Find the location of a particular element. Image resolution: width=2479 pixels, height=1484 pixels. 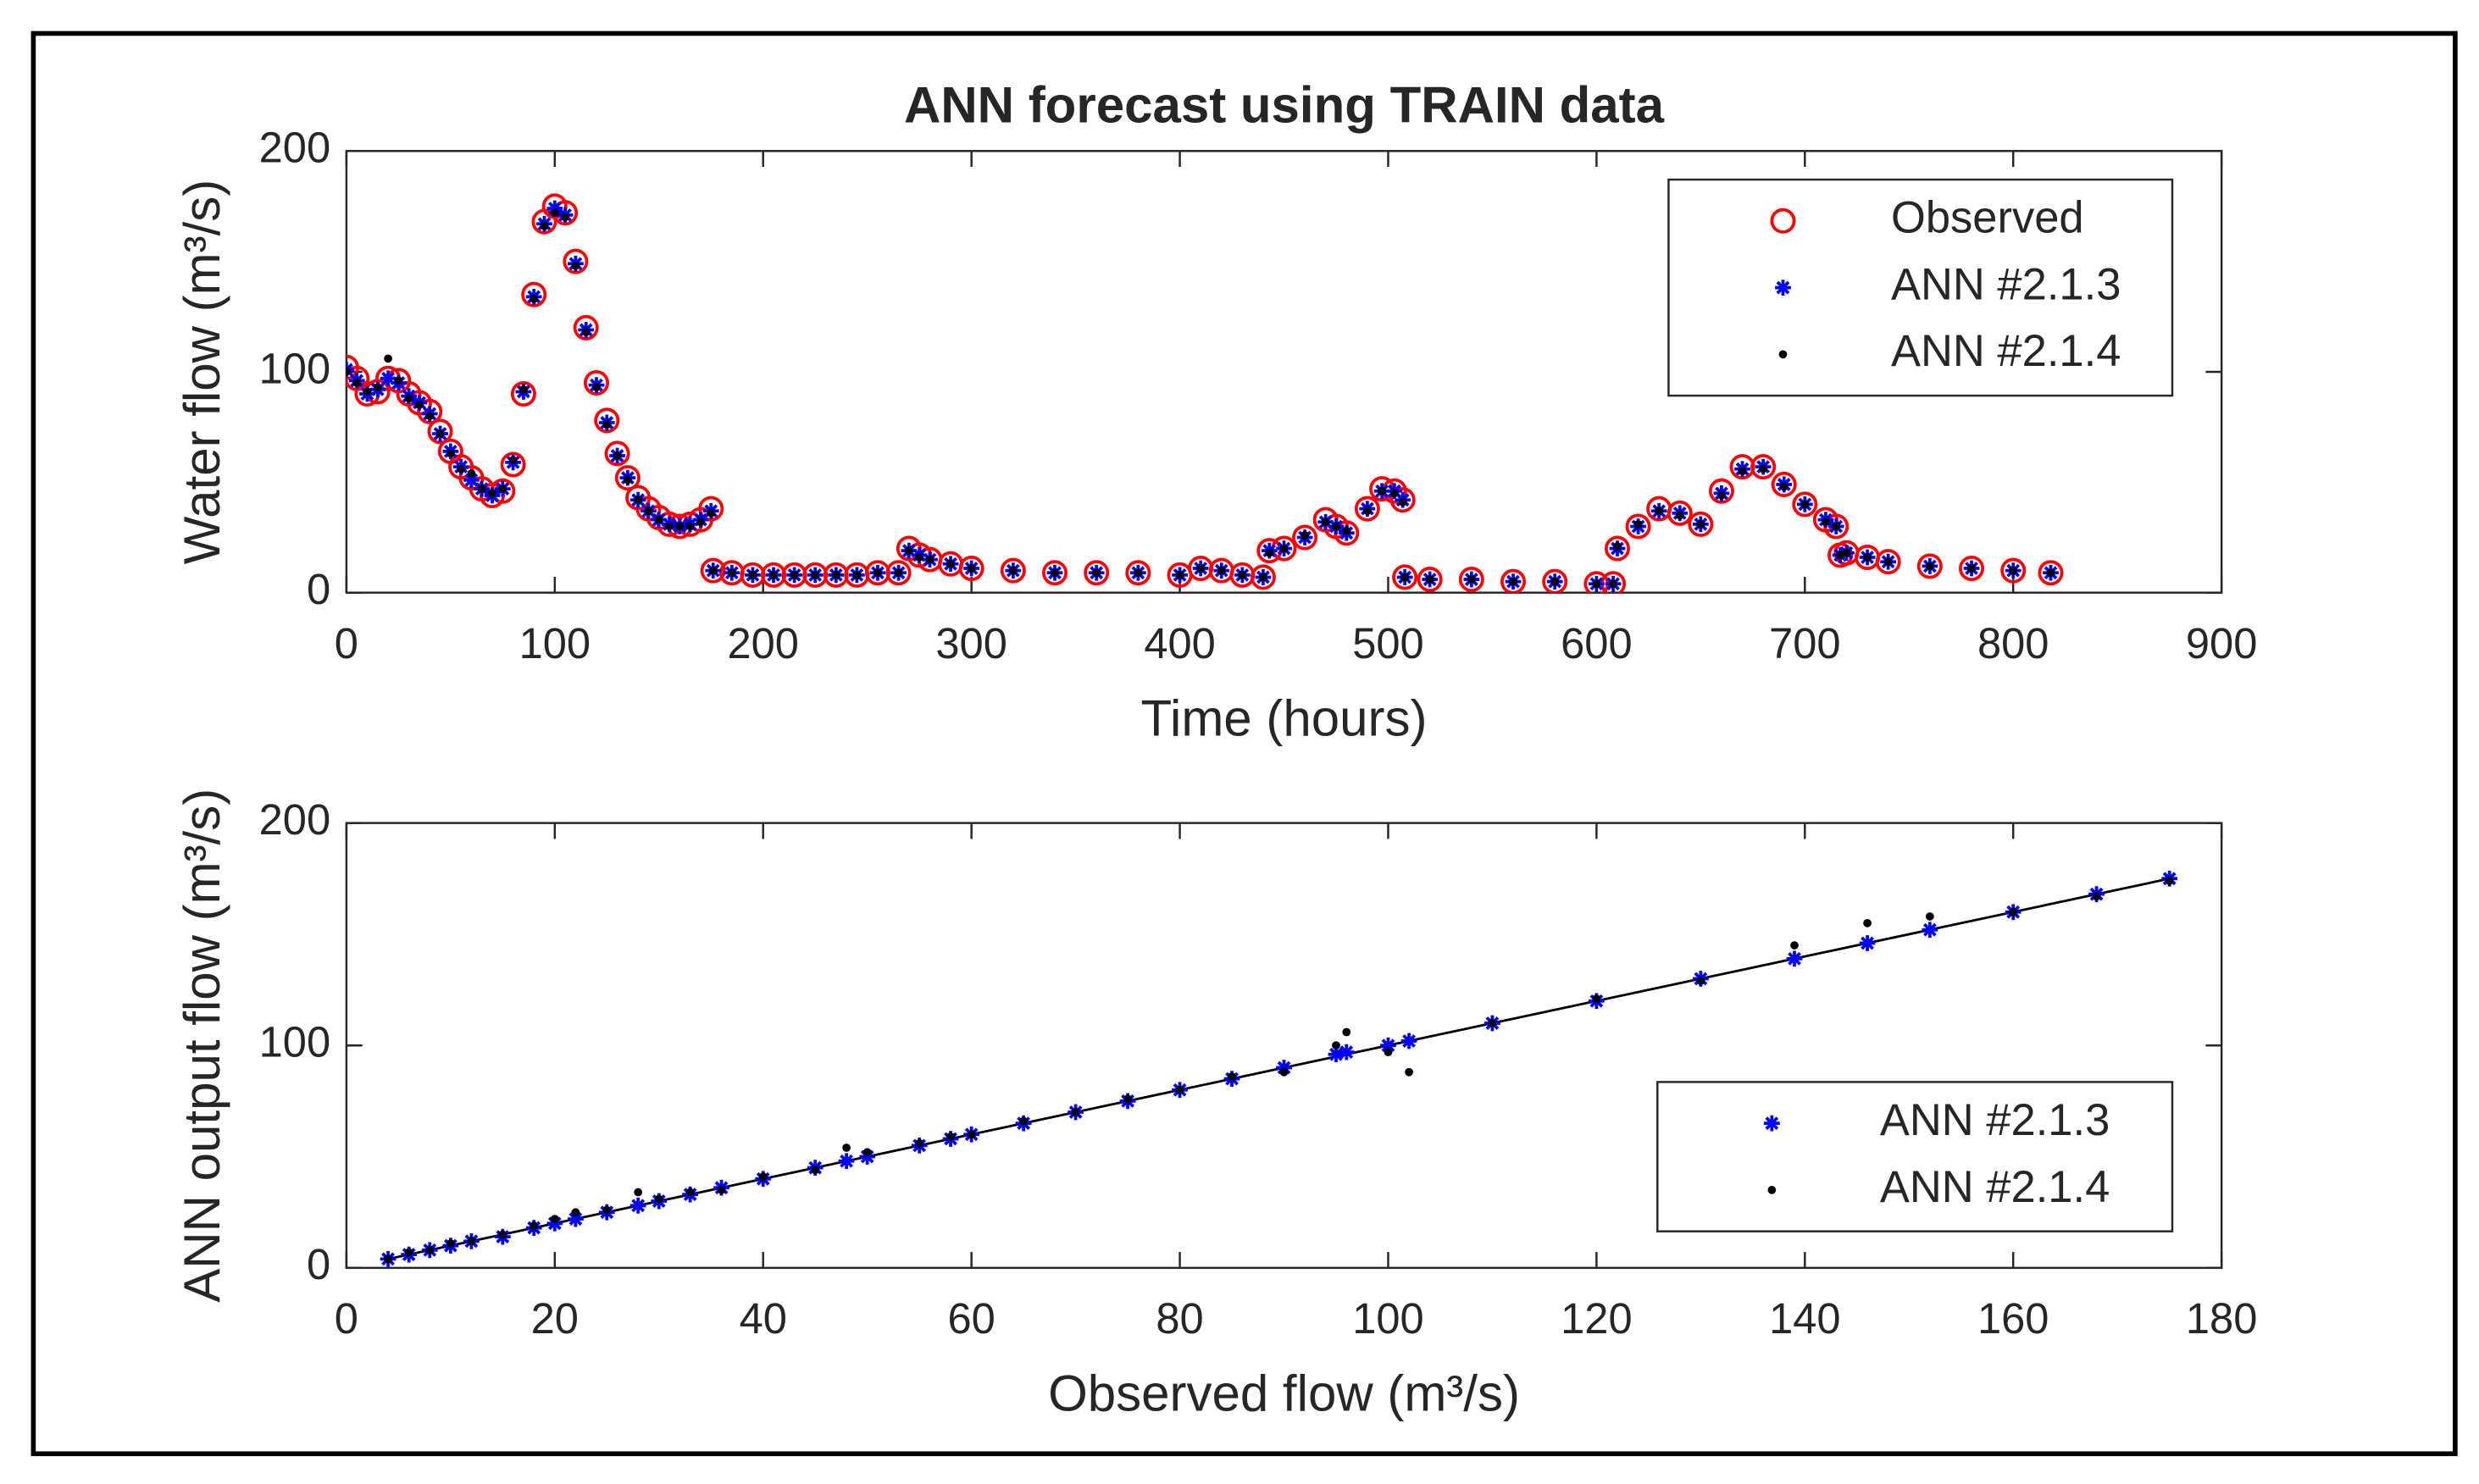

x-tick-label: 800 is located at coordinates (2013, 643).